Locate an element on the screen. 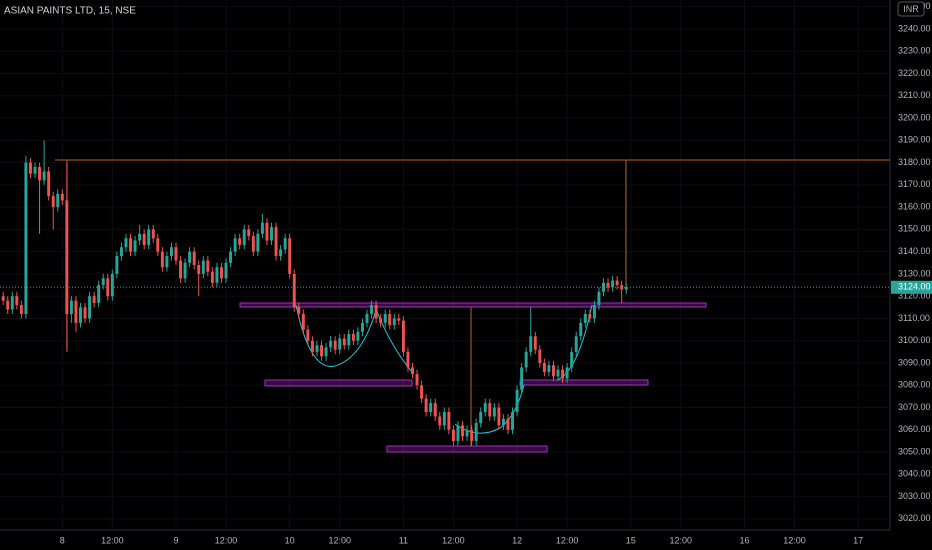 This screenshot has height=550, width=932. y-tick-label: 3070.00 is located at coordinates (914, 407).